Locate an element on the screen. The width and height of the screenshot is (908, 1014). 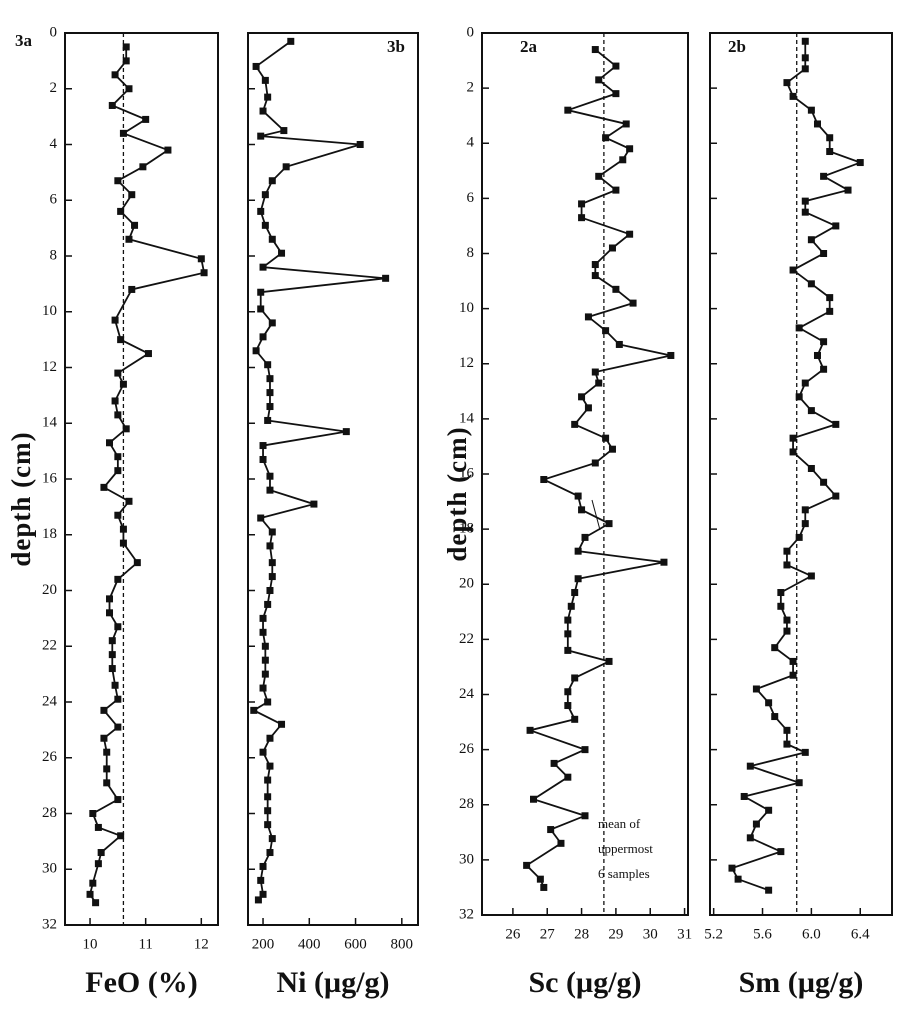
x-tick-label: 30 is located at coordinates (650, 934).